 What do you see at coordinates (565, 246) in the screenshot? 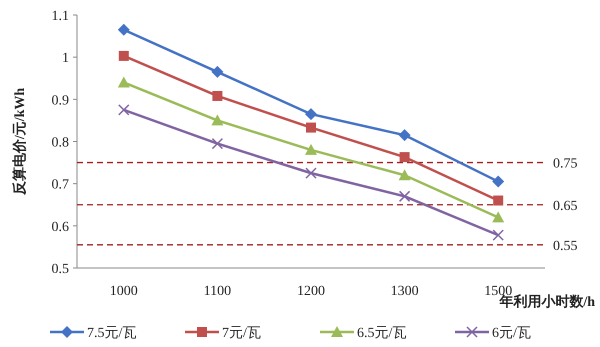
I see `ref-line-label: 0.55` at bounding box center [565, 246].